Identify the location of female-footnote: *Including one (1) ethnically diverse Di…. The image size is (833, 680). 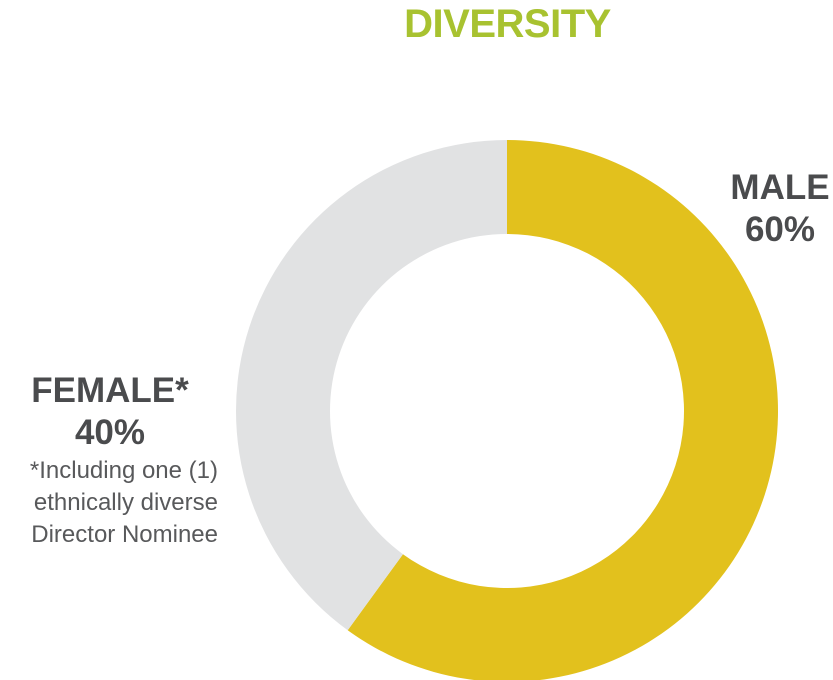
(109, 503).